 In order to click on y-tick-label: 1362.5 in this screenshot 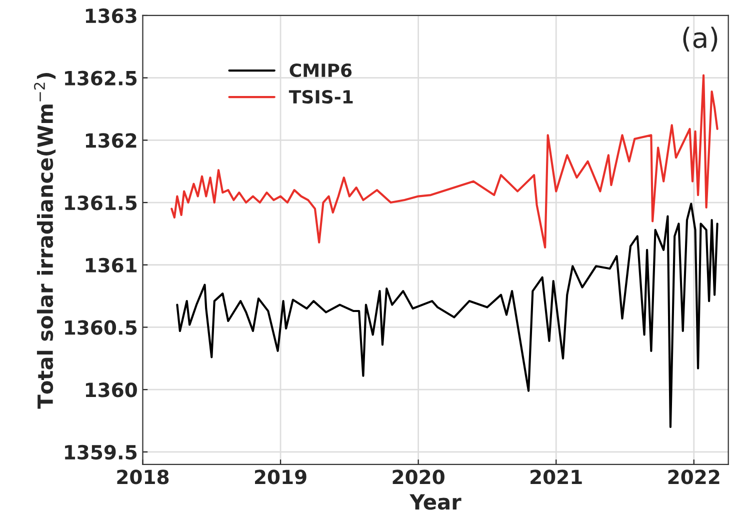, I will do `click(101, 78)`.